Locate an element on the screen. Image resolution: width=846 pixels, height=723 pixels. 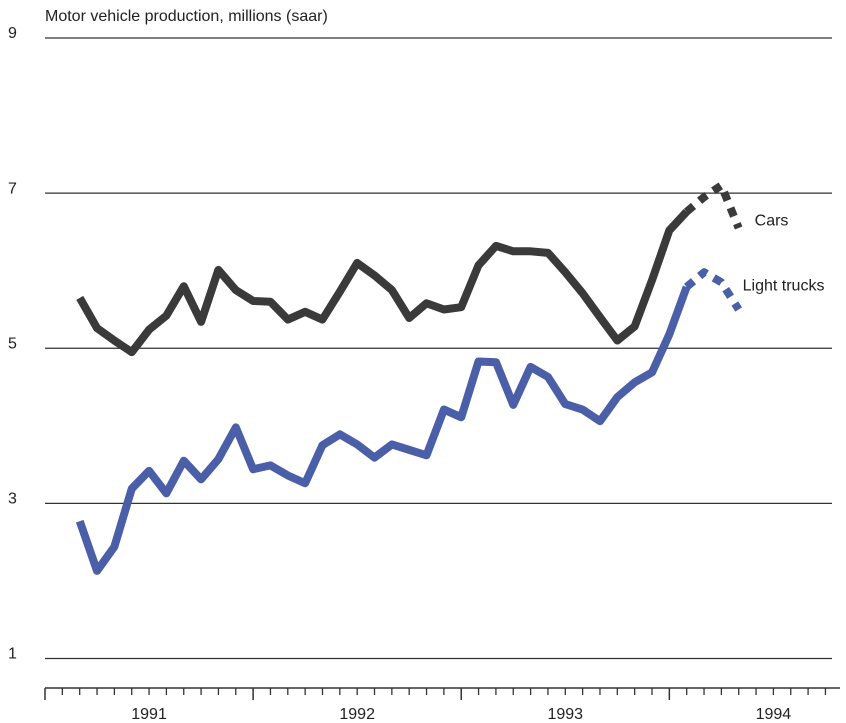
y-tick-label: 5 is located at coordinates (12, 343).